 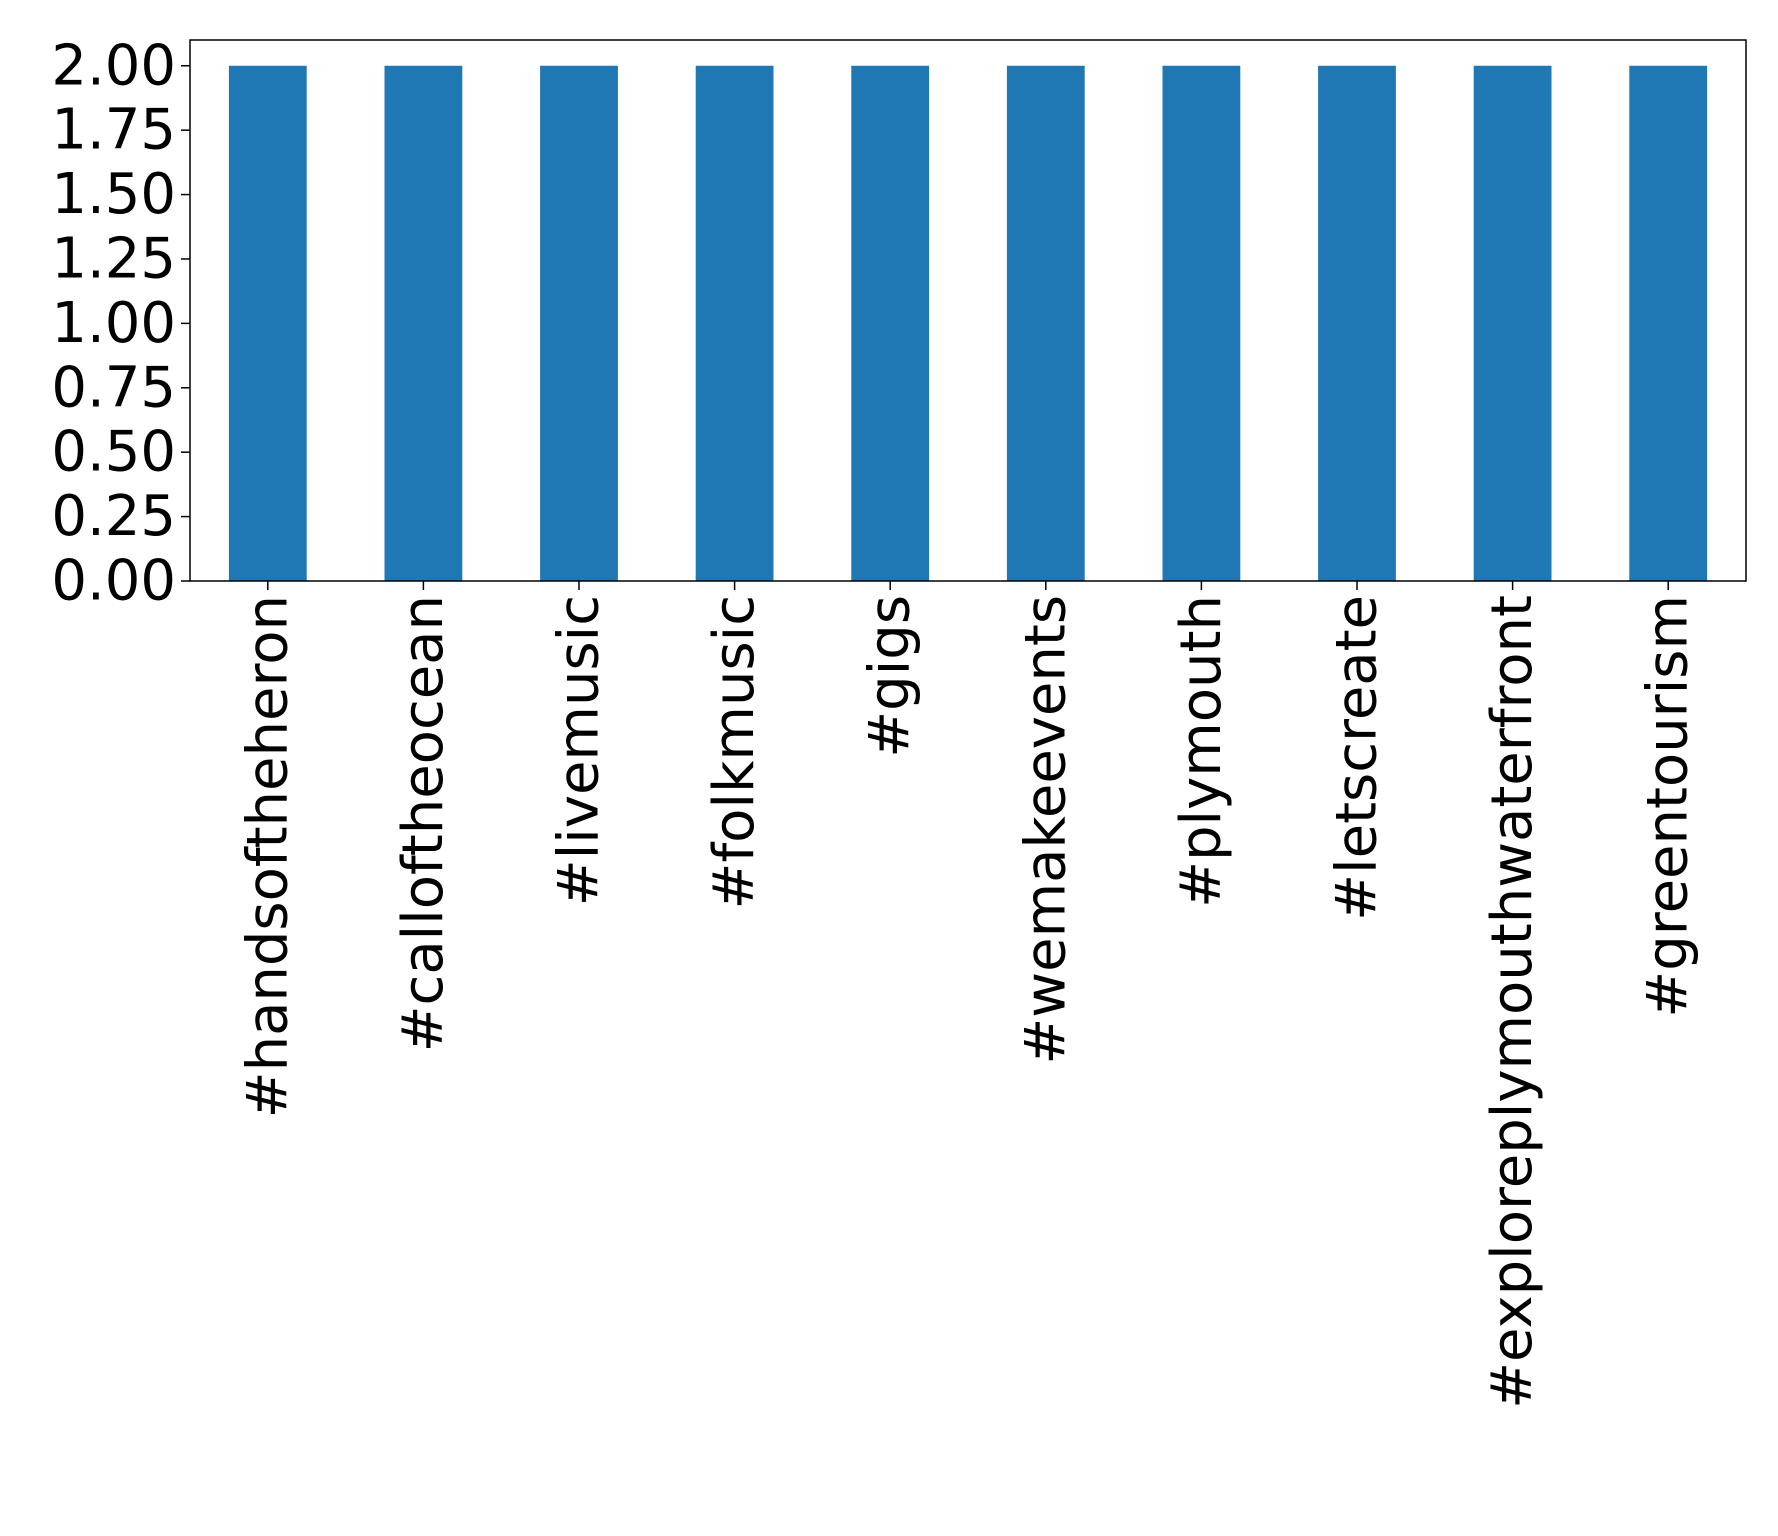 I want to click on y-tick-label: 1.00, so click(x=113, y=323).